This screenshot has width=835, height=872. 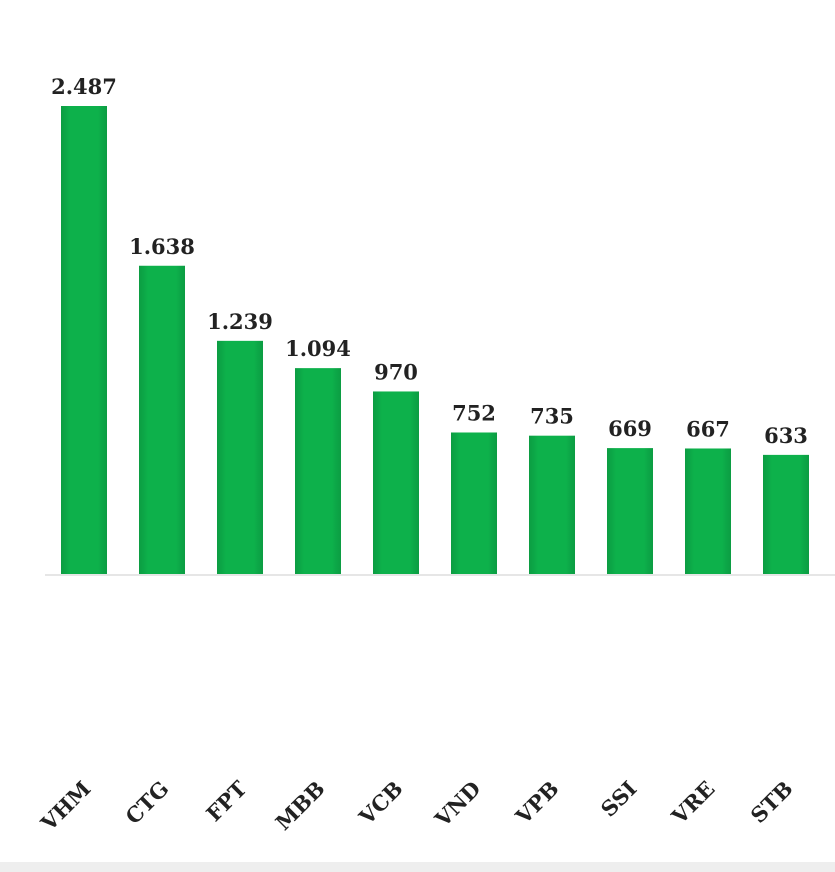 I want to click on value-label: 1.638, so click(x=162, y=246).